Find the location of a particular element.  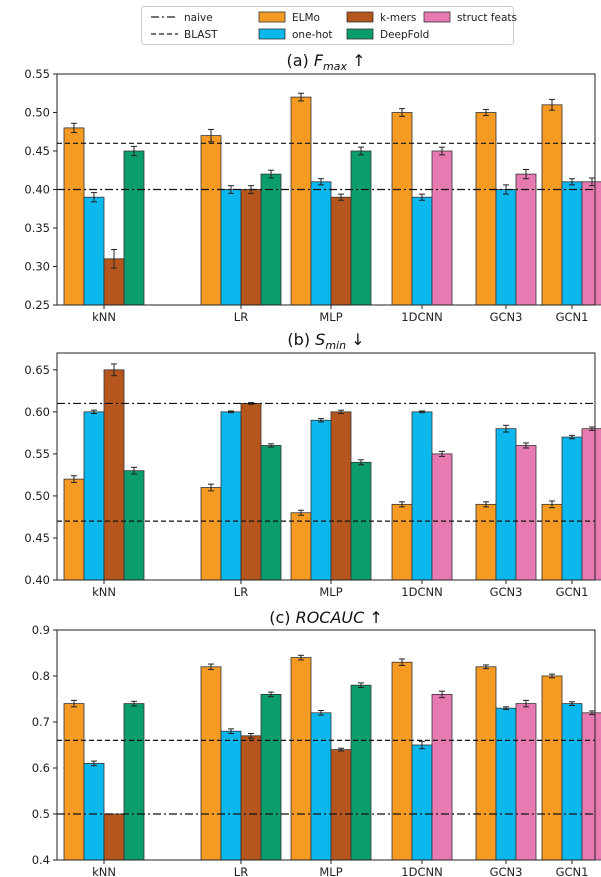

panel-title-arrow: ↓ is located at coordinates (355, 339).